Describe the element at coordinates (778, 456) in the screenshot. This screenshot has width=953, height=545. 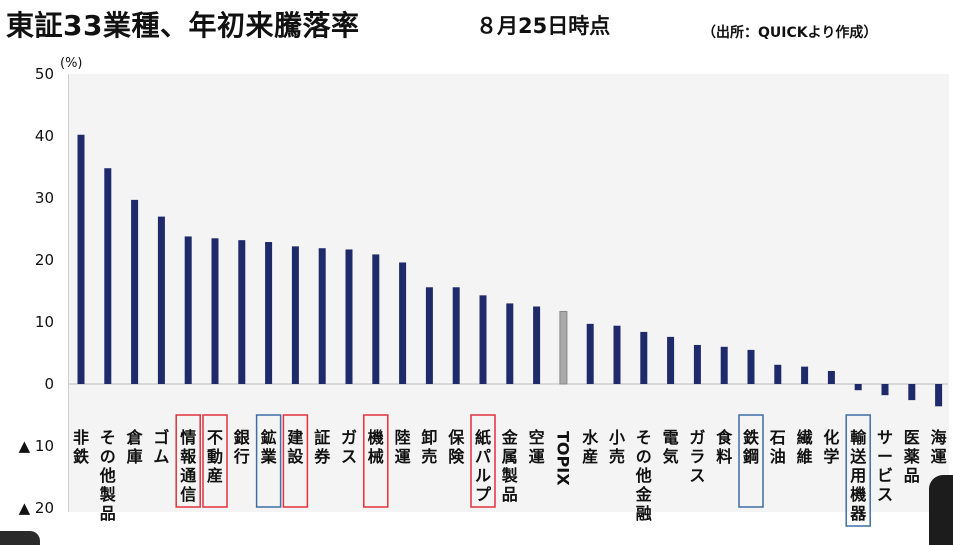
I see `x-tick-label-char: 油` at that location.